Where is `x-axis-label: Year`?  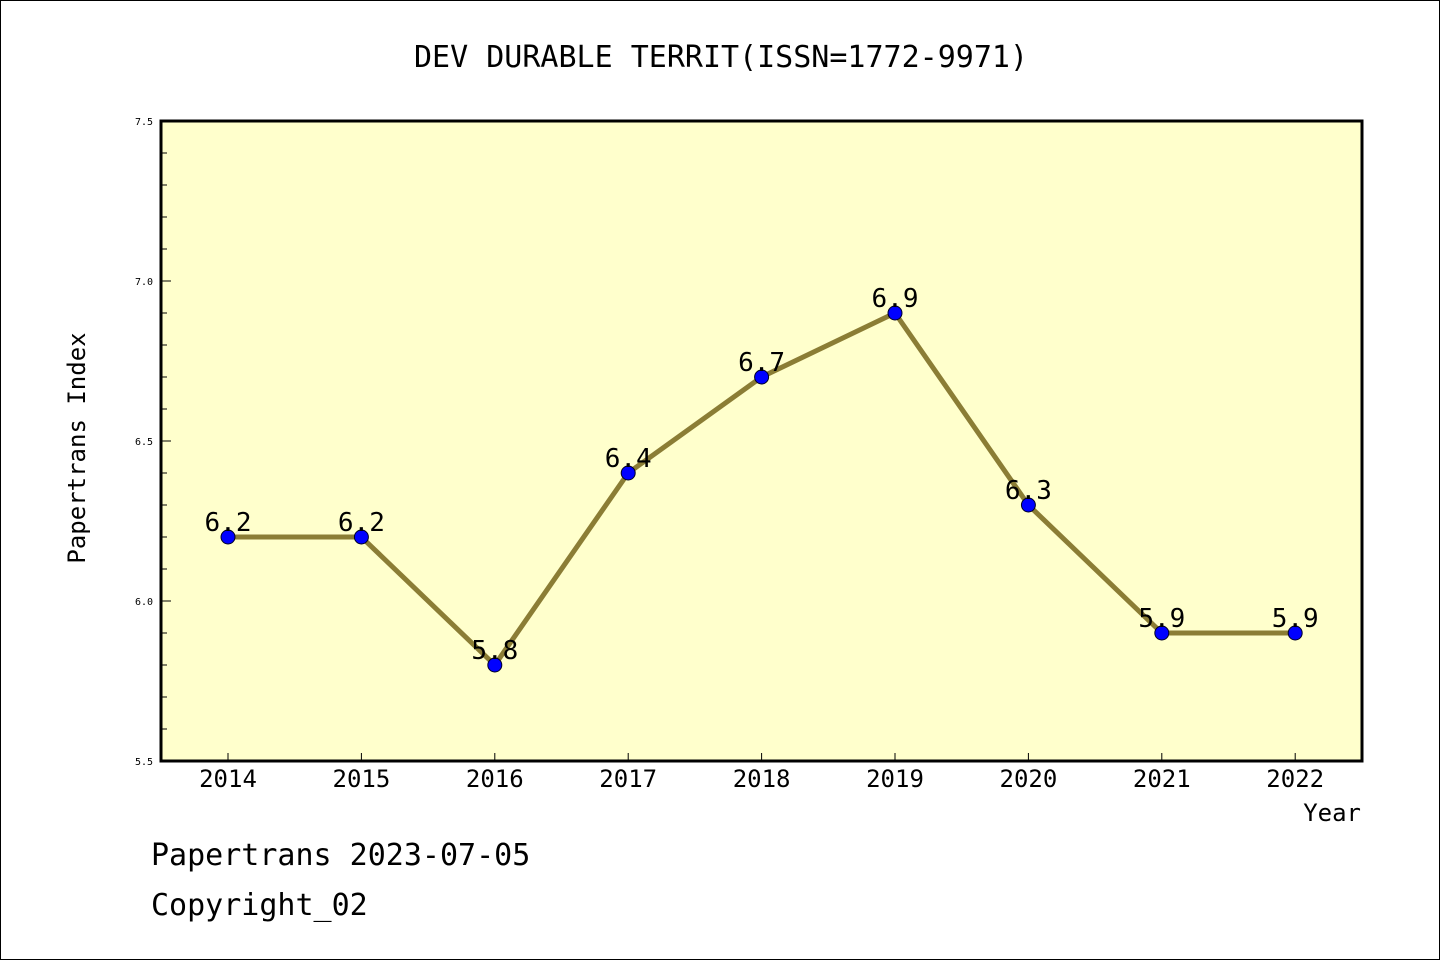
x-axis-label: Year is located at coordinates (1332, 813).